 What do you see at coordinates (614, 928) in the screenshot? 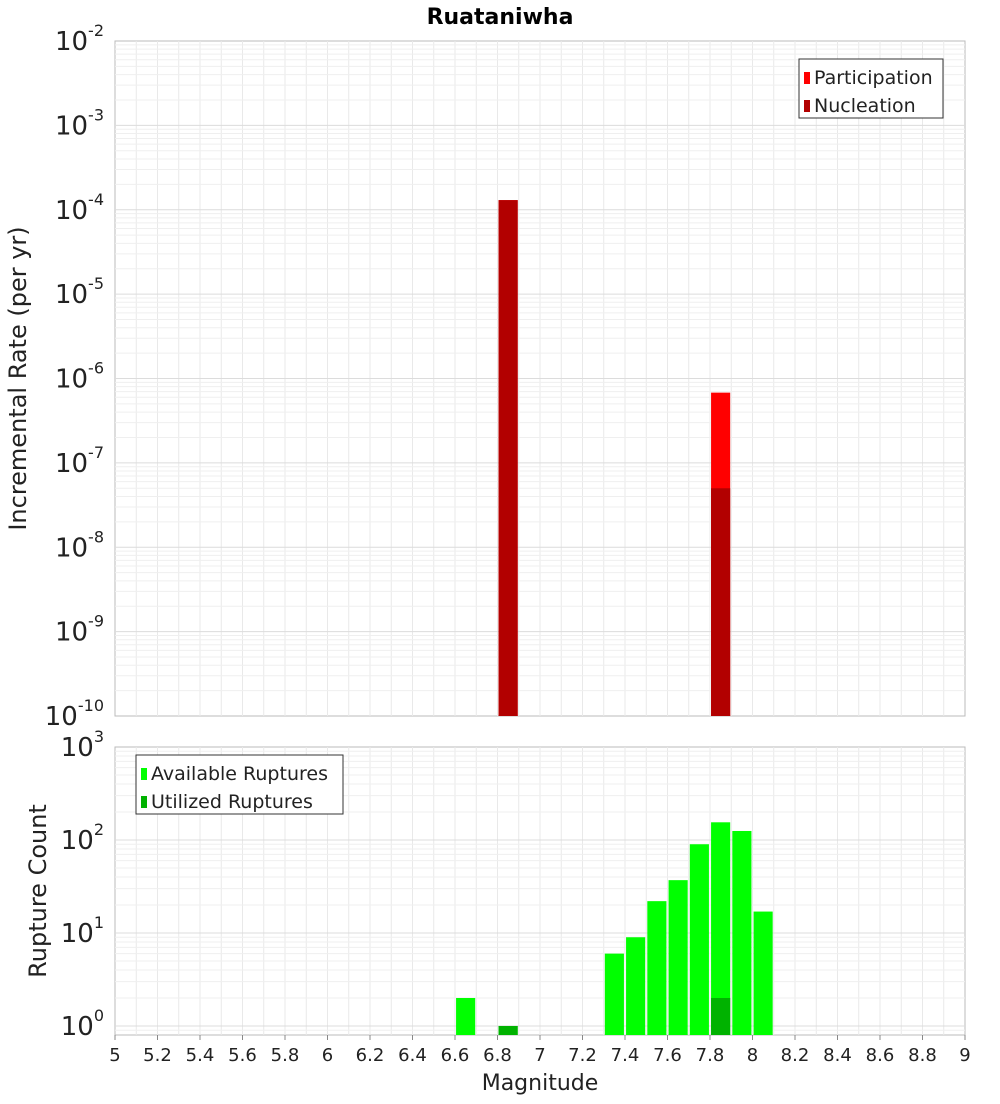
I see `count-bars` at bounding box center [614, 928].